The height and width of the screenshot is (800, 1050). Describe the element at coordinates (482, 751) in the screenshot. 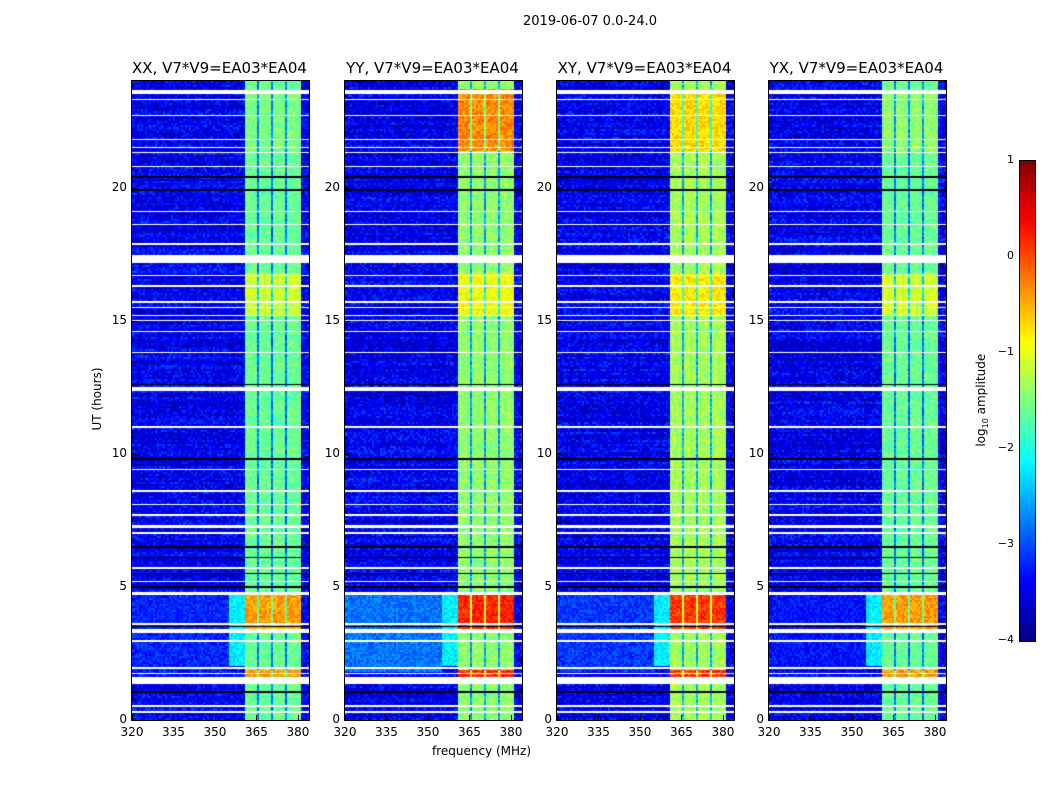

I see `x-axis-label: frequency (MHz)` at that location.